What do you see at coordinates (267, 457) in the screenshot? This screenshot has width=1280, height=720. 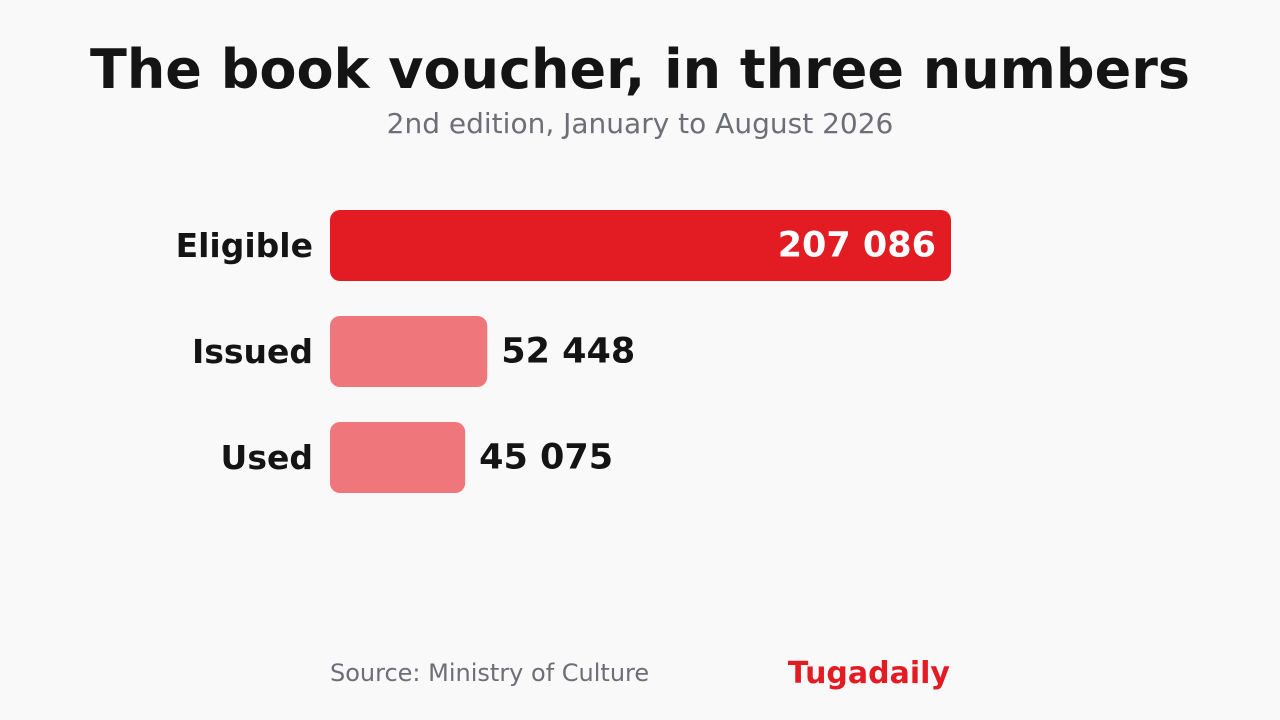 I see `category-label-used: Used` at bounding box center [267, 457].